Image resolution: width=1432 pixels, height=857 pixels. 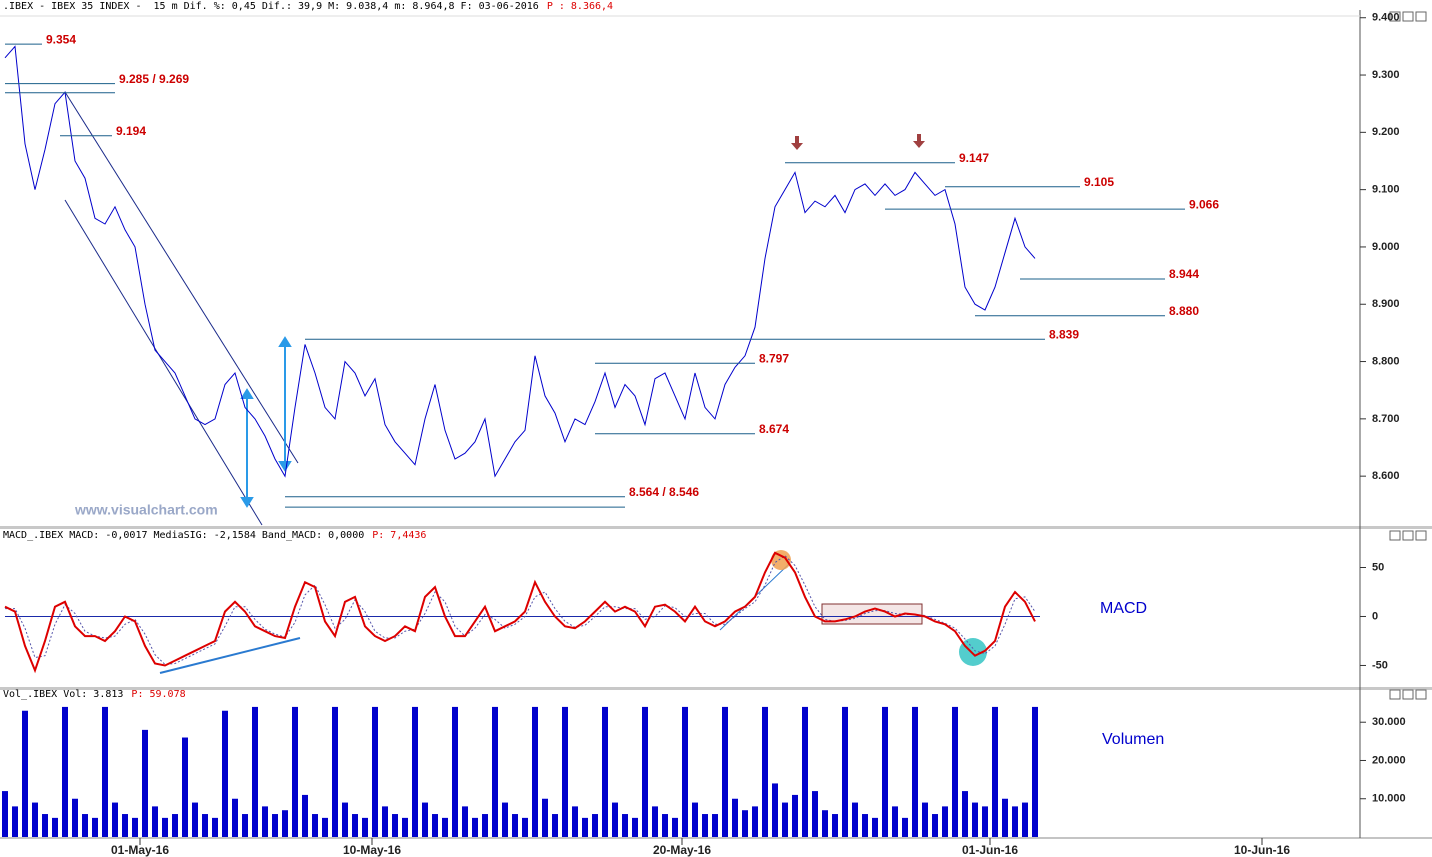 I want to click on series-line, so click(x=520, y=612).